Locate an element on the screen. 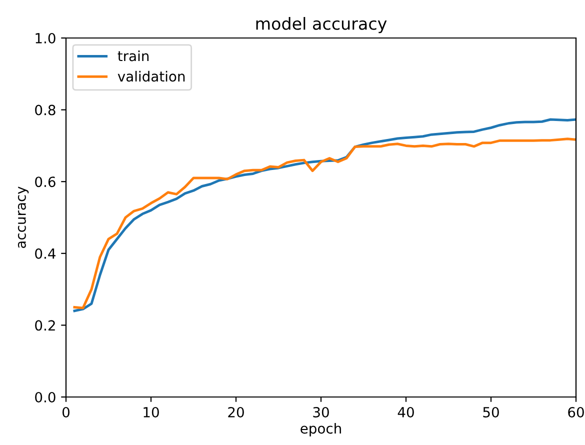 The image size is (585, 445). x-tick-label: 20 is located at coordinates (236, 412).